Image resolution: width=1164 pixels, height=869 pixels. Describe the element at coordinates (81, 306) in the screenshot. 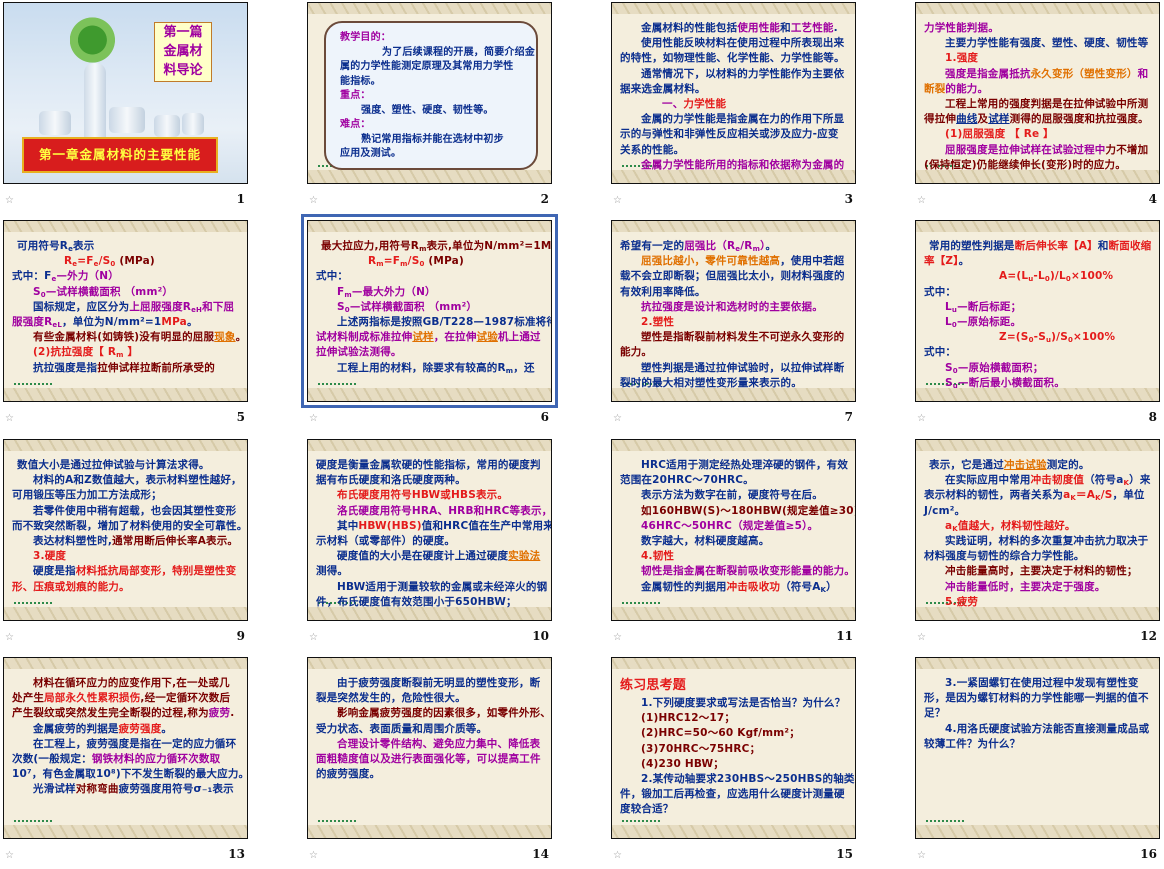

I see `text-segment: 国标规定，应区分为` at that location.